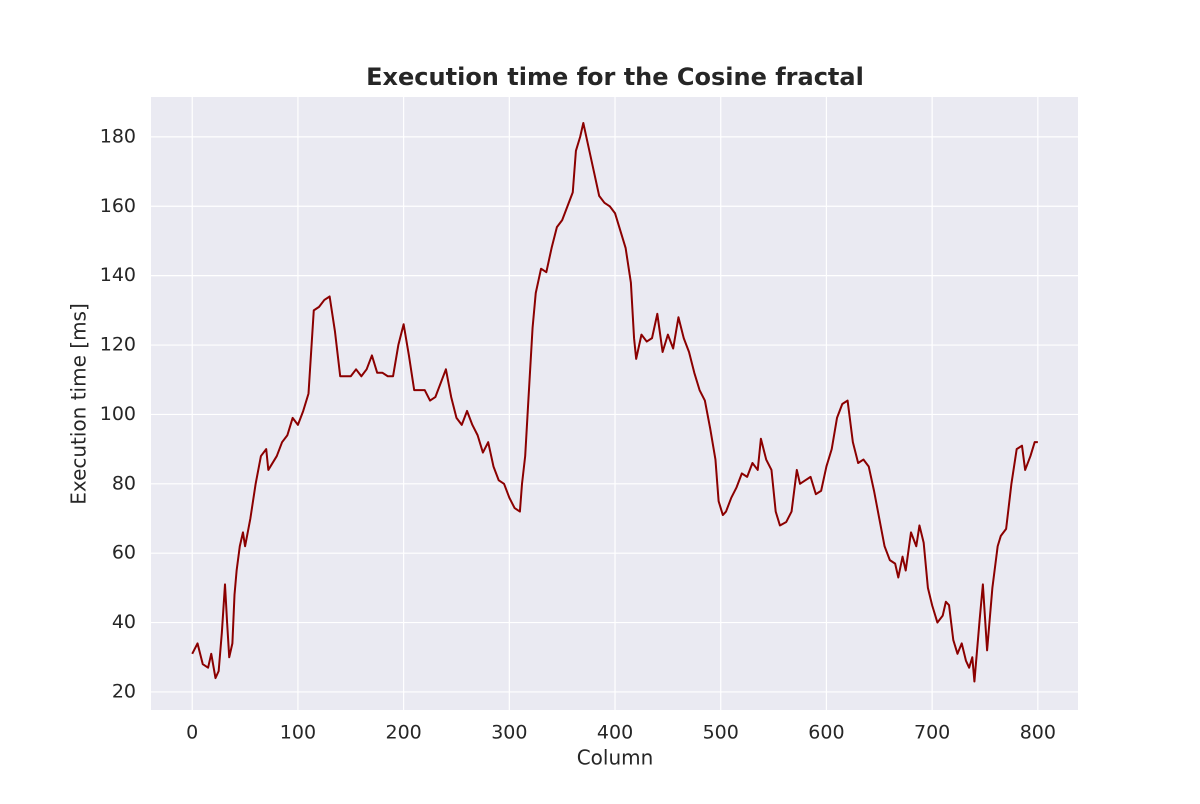 The image size is (1200, 804). What do you see at coordinates (615, 758) in the screenshot?
I see `x-axis-label: Column` at bounding box center [615, 758].